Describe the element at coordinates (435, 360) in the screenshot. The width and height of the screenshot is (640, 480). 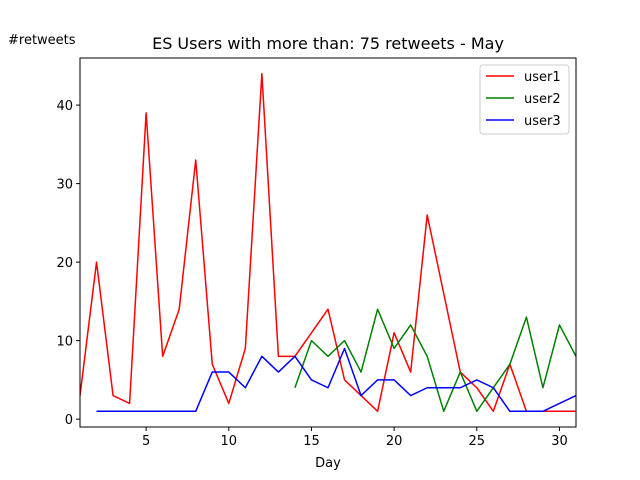
I see `series-line-user2` at that location.